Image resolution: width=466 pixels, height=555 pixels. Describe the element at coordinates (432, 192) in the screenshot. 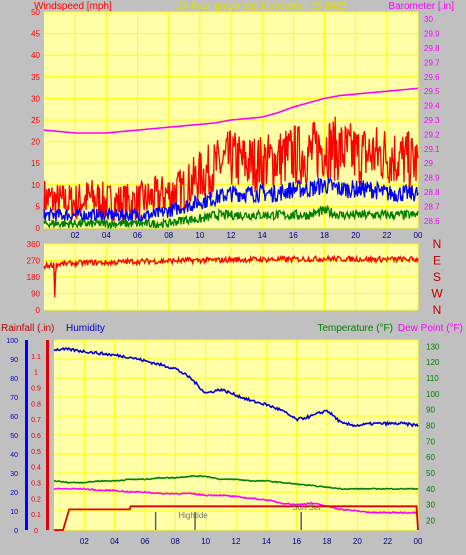

I see `y-tick-barometer: 28.8` at that location.